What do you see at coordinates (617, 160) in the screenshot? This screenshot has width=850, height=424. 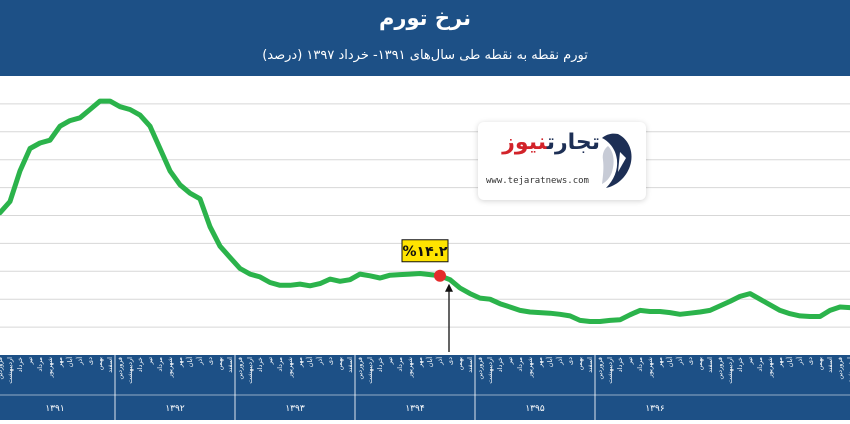 I see `logo-mark-icon` at bounding box center [617, 160].